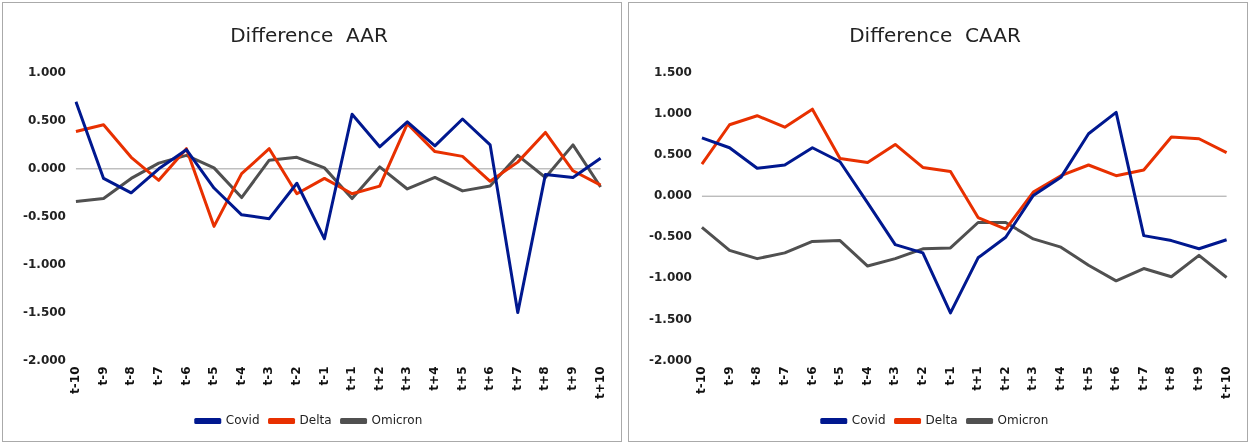  What do you see at coordinates (935, 35) in the screenshot?
I see `chart-title: Difference CAAR` at bounding box center [935, 35].